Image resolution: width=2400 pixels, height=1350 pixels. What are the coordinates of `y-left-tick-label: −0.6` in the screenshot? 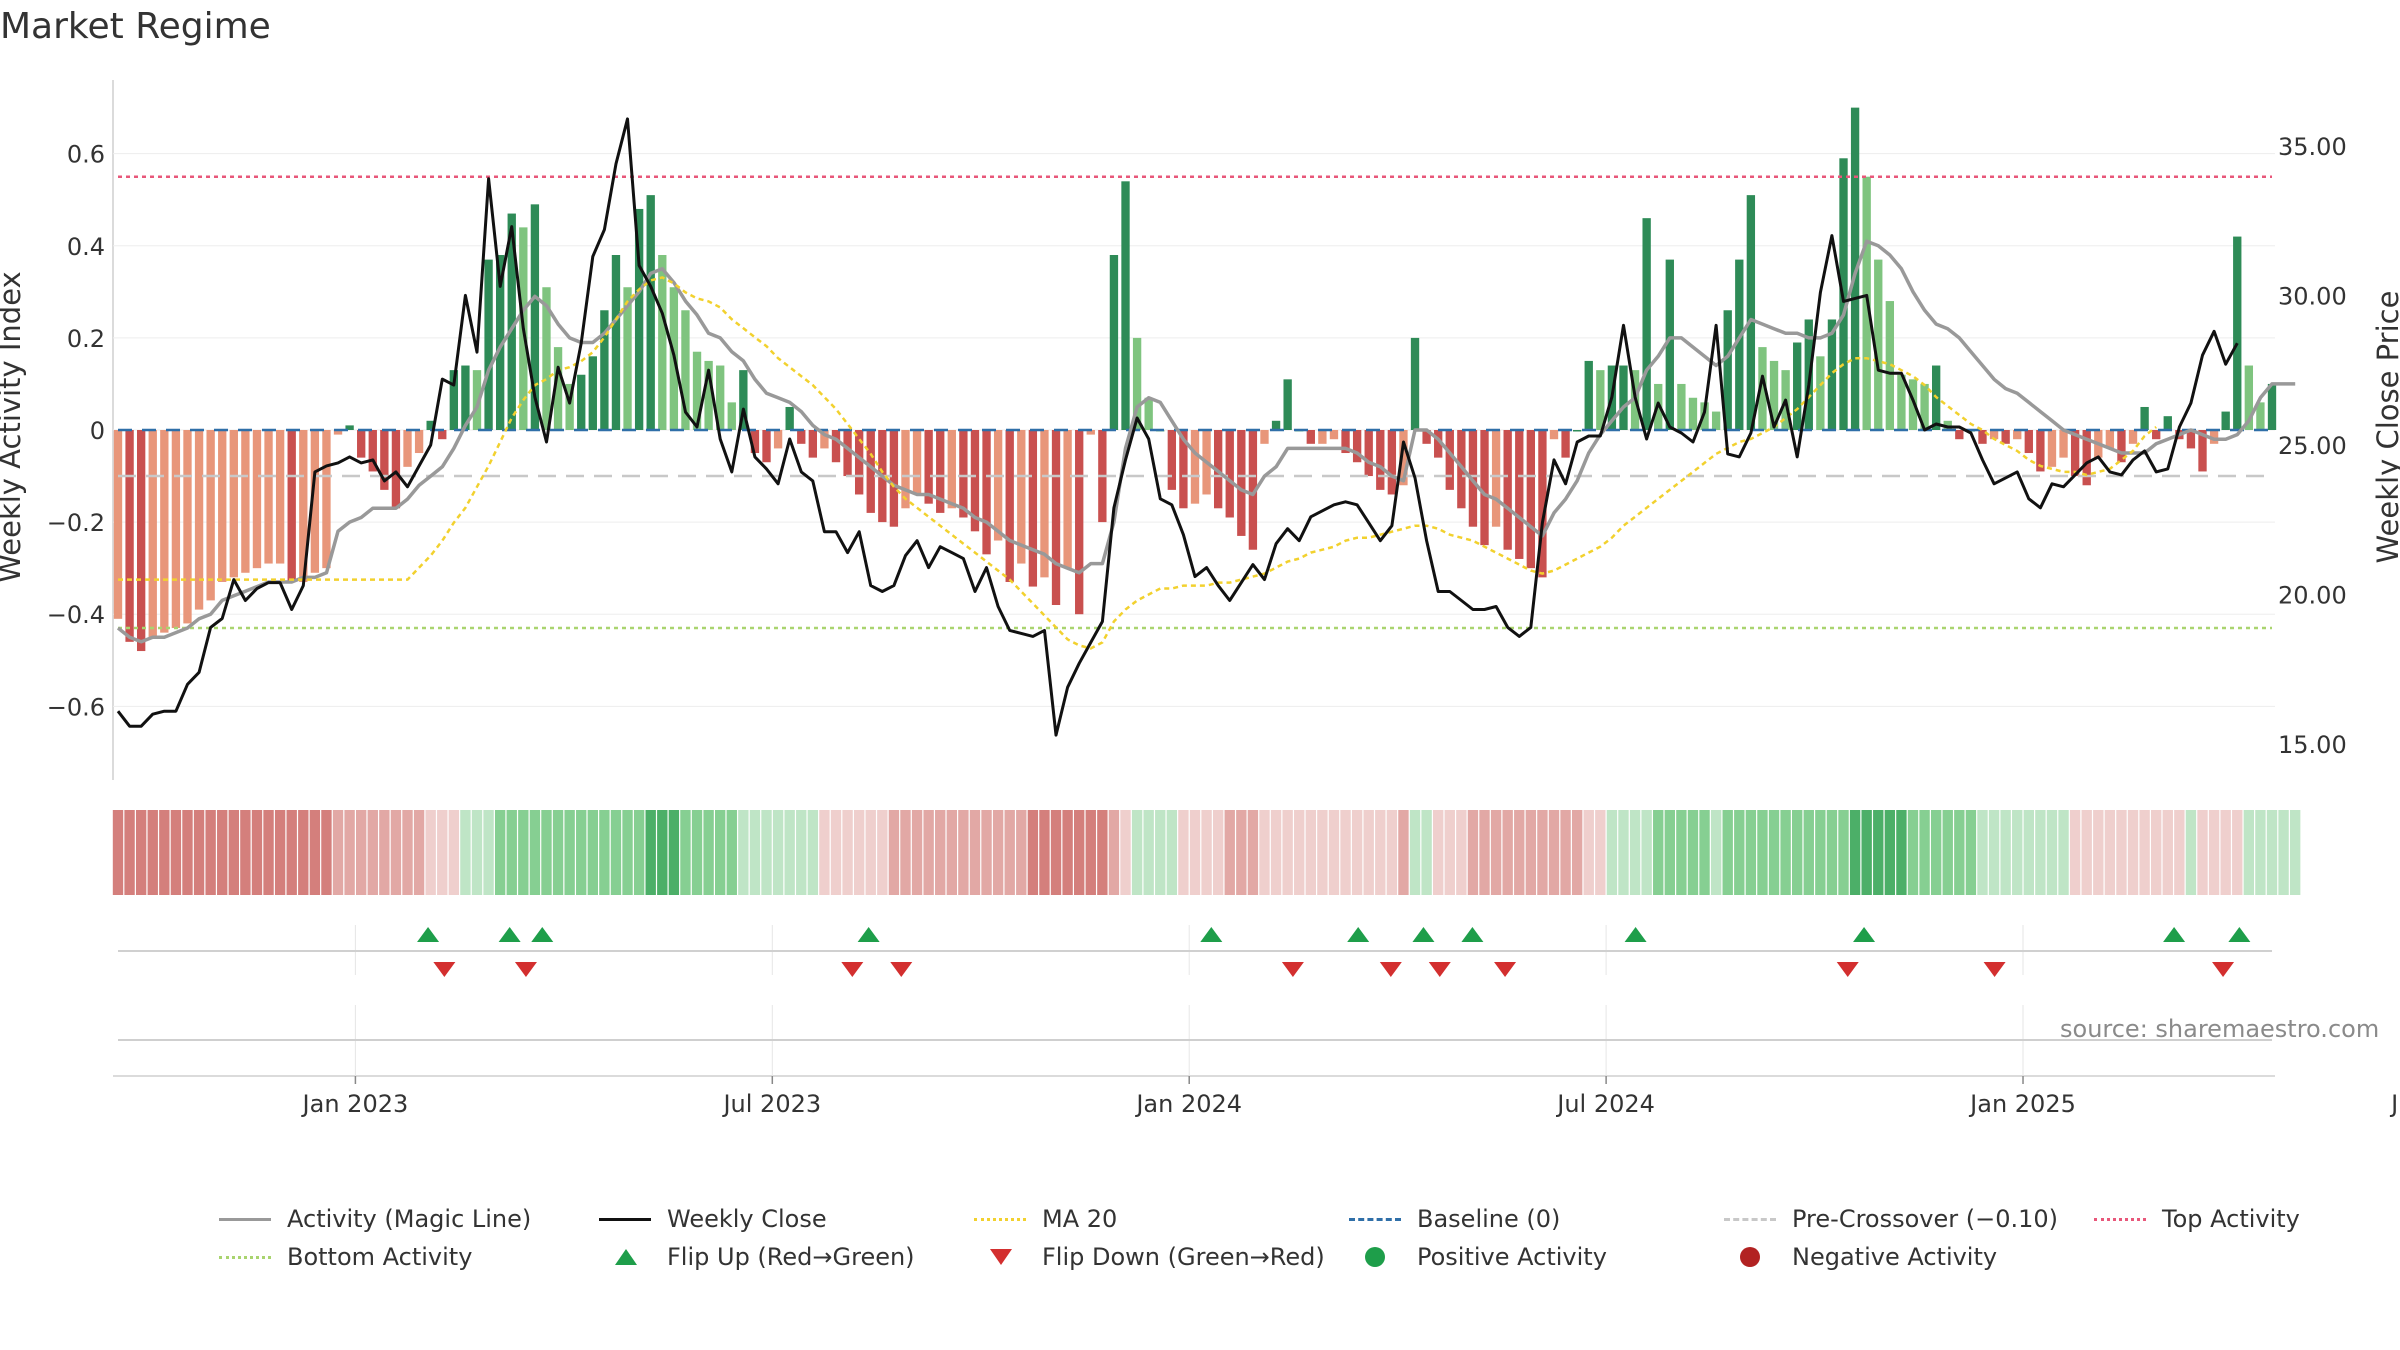 It's located at (76, 707).